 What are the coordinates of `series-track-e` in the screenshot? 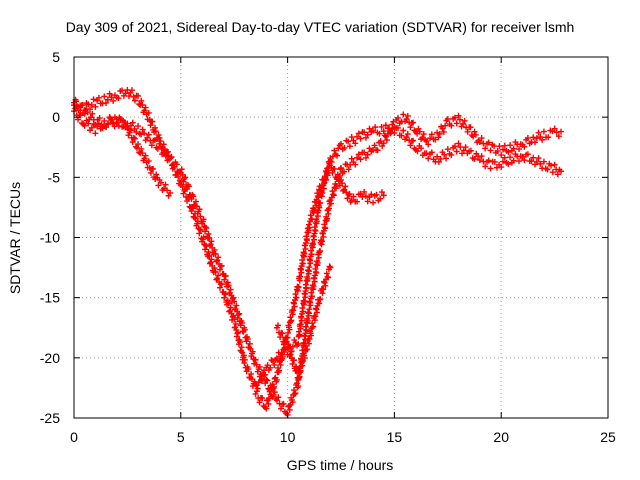 It's located at (303, 323).